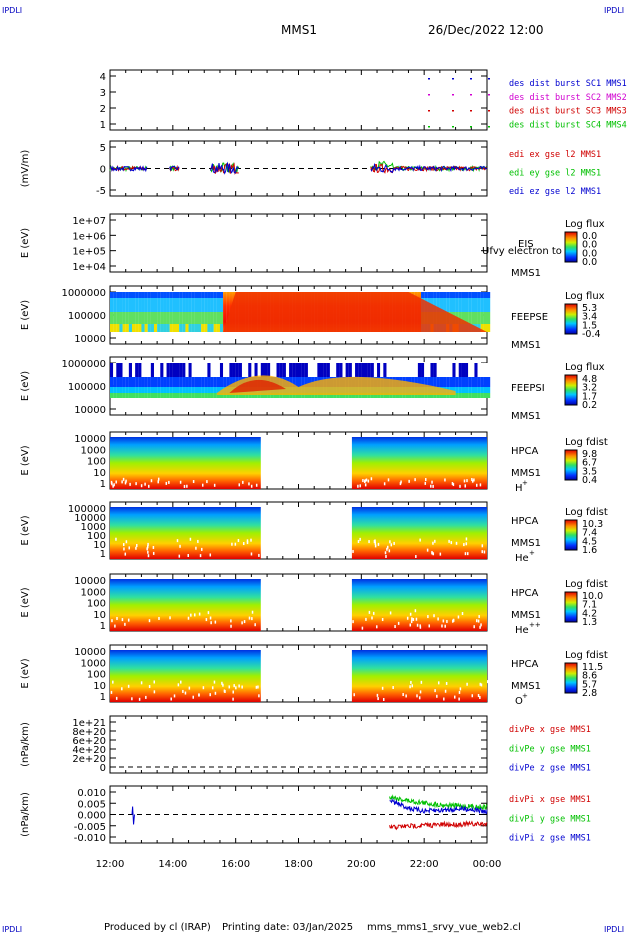 The width and height of the screenshot is (630, 934). Describe the element at coordinates (299, 30) in the screenshot. I see `spacecraft-title: MMS1` at that location.